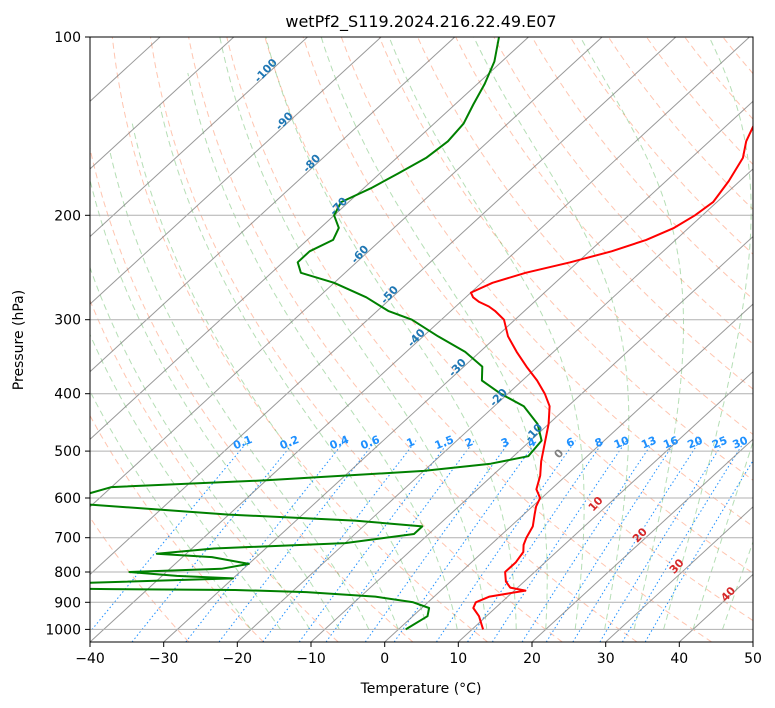  What do you see at coordinates (695, 443) in the screenshot?
I see `mixing-ratio-label: 20` at bounding box center [695, 443].